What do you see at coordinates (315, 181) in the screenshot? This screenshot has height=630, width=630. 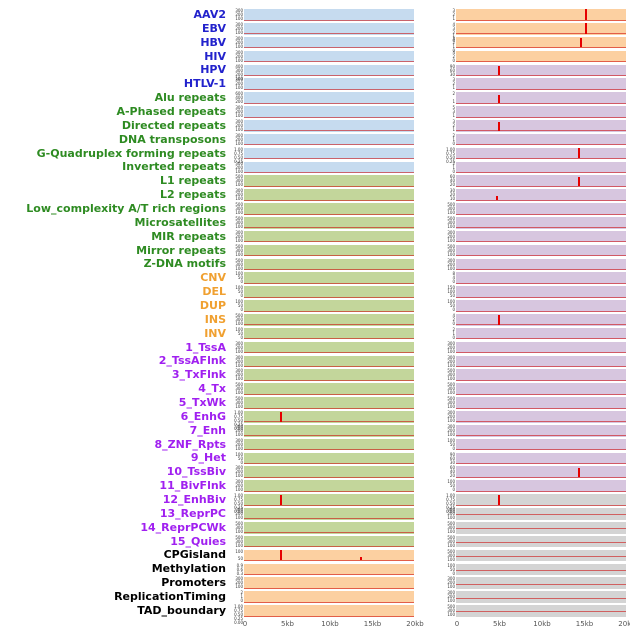 I see `track-row: L1 repeats 500 300 100 60 40 20` at bounding box center [315, 181].